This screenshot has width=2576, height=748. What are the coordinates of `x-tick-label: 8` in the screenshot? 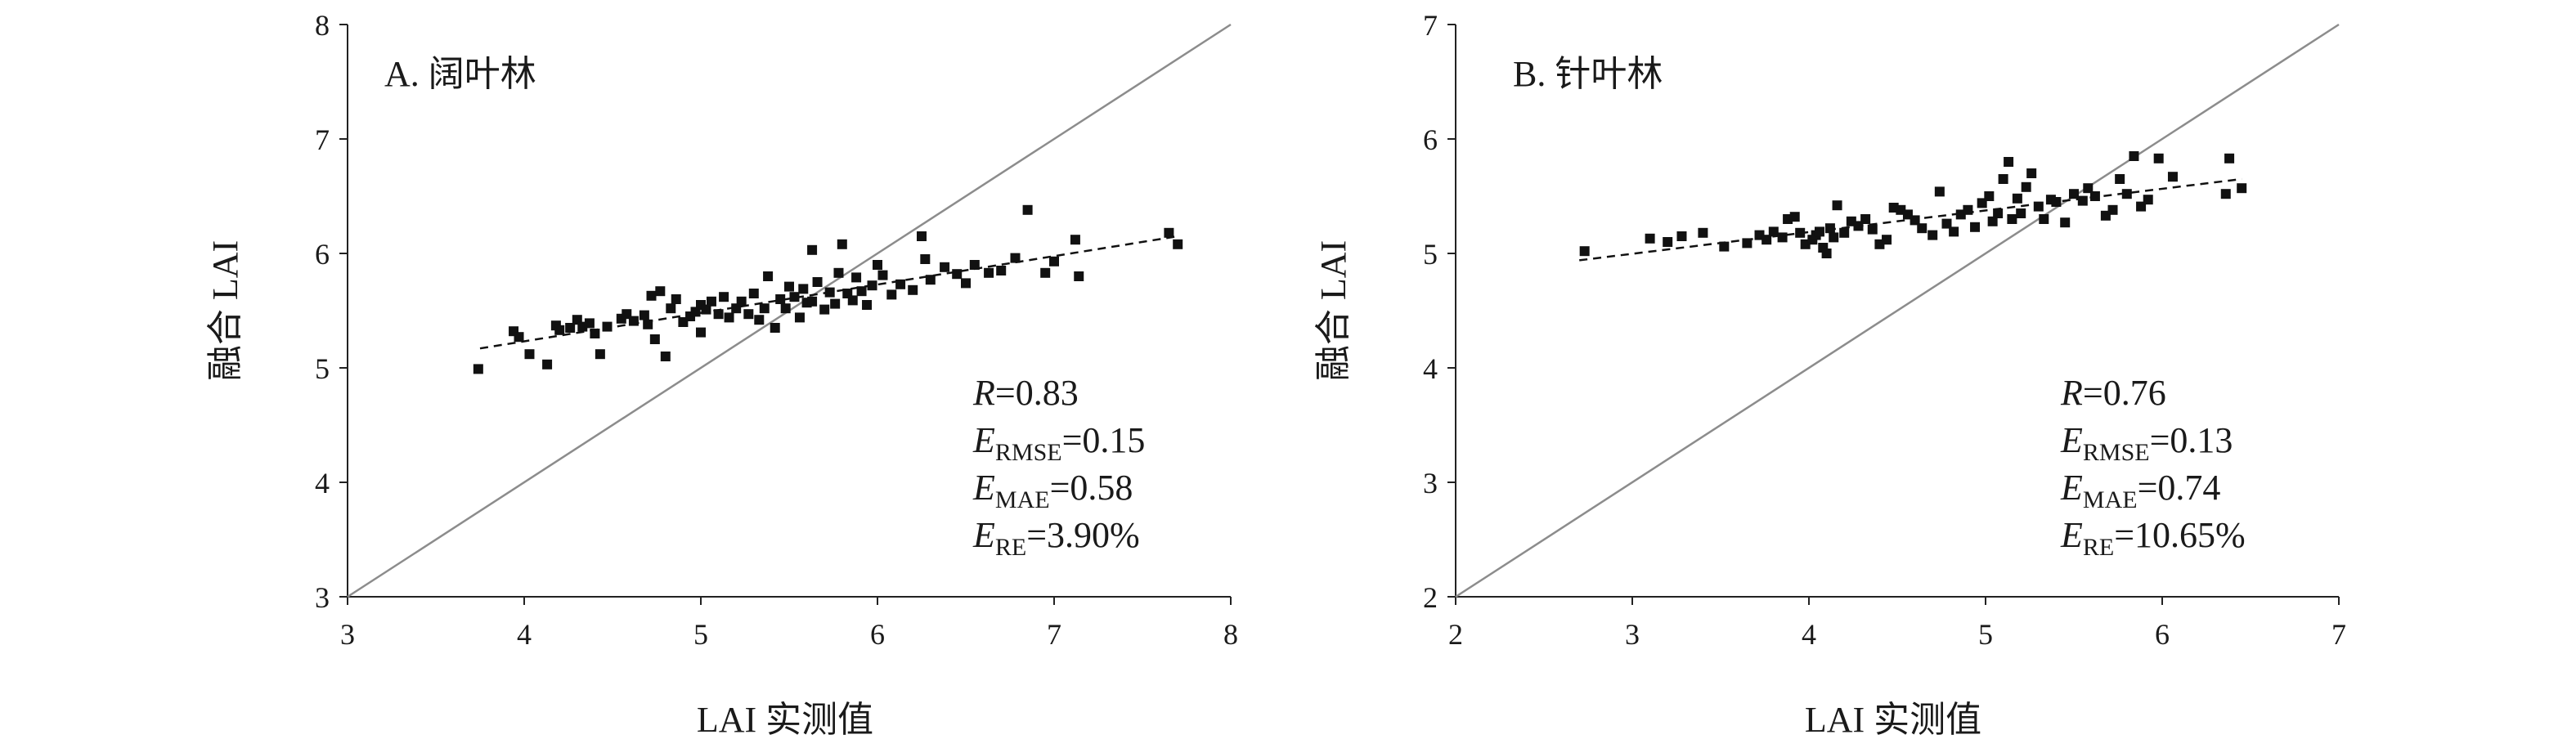 It's located at (1230, 634).